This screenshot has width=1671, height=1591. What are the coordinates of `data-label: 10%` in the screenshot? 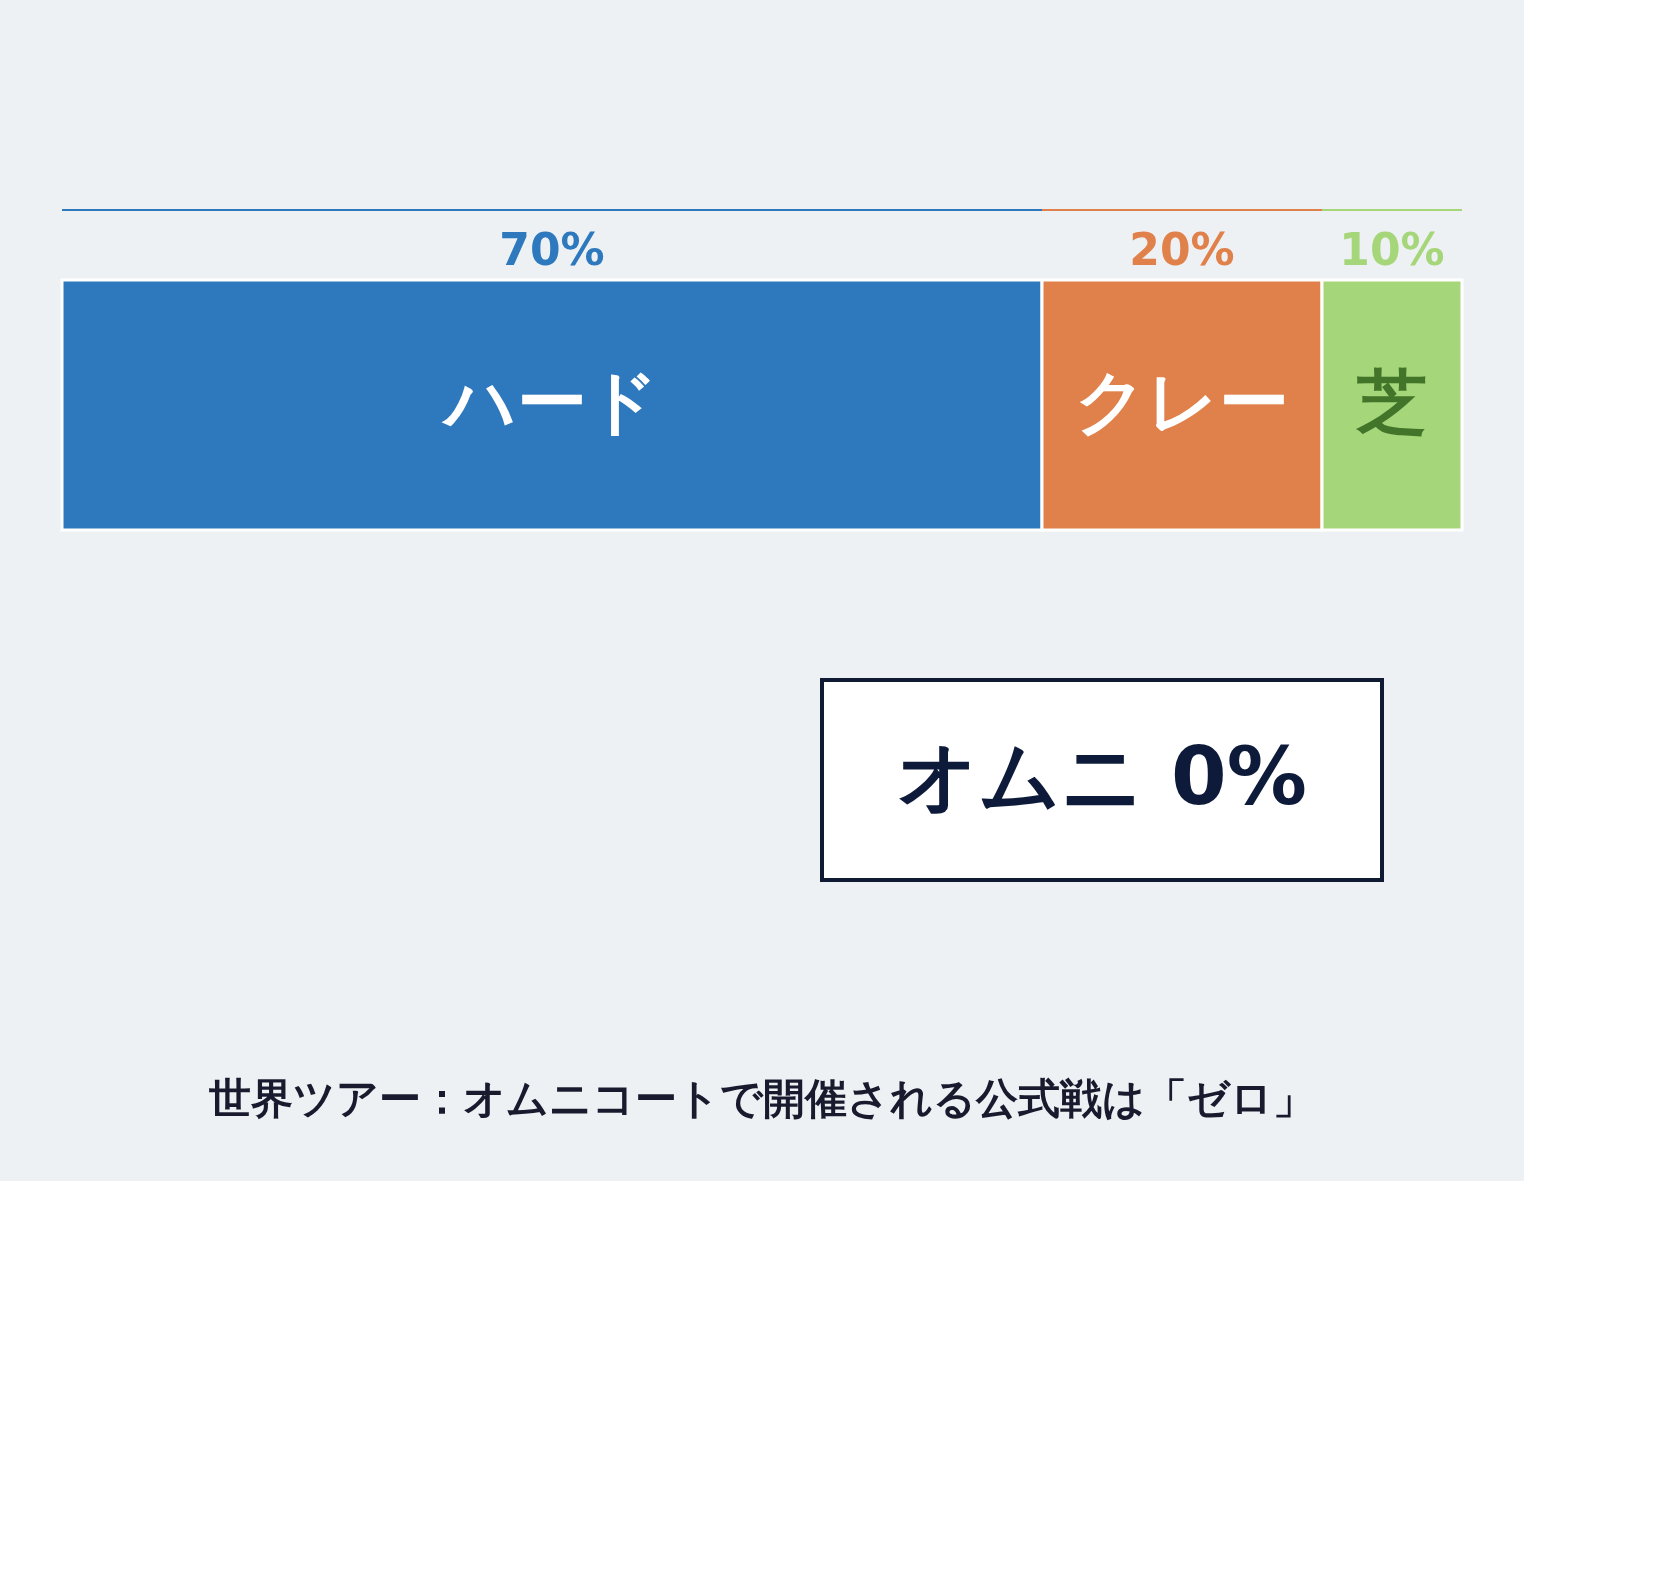 It's located at (1392, 249).